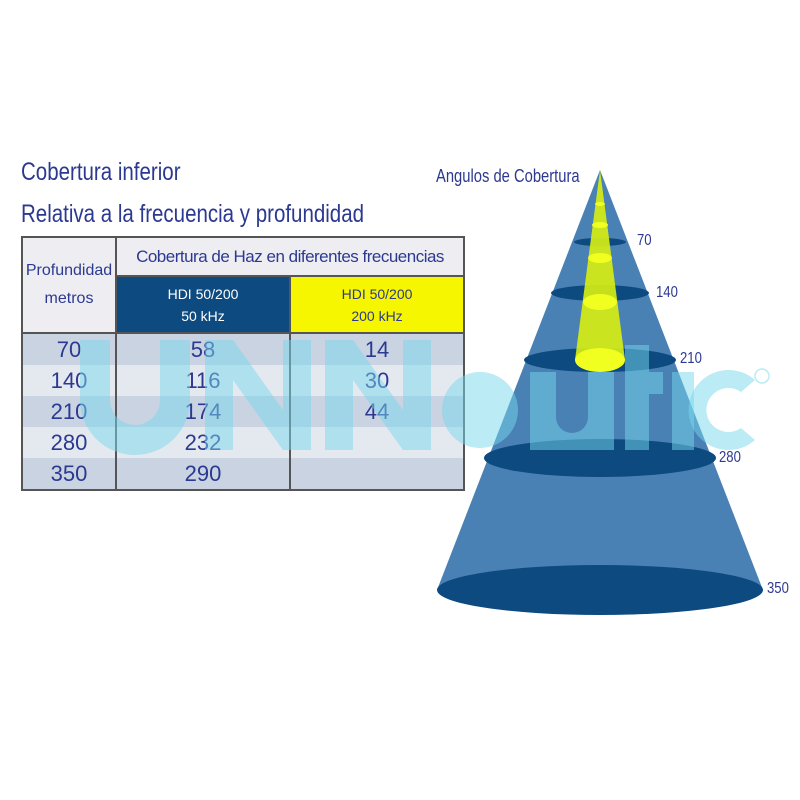  What do you see at coordinates (644, 240) in the screenshot?
I see `depth-label-70: 70` at bounding box center [644, 240].